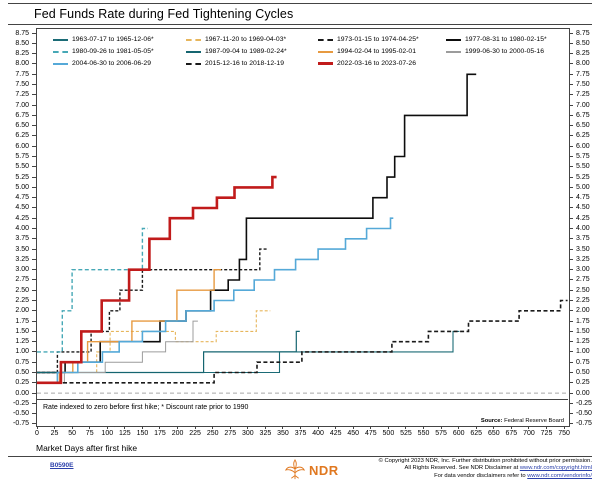 Image resolution: width=600 pixels, height=486 pixels. What do you see at coordinates (583, 157) in the screenshot?
I see `y-tick-label: 5.75` at bounding box center [583, 157].